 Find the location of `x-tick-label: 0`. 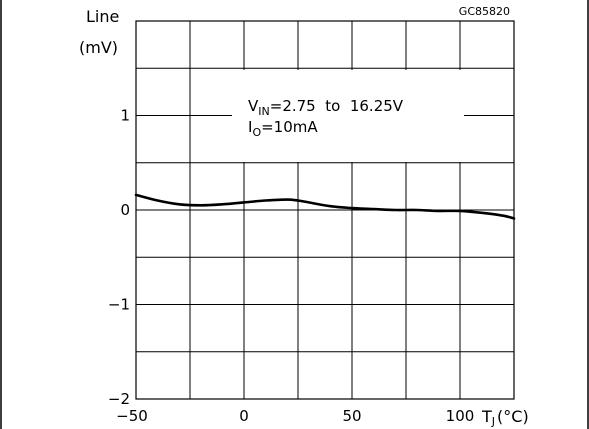

x-tick-label: 0 is located at coordinates (244, 416).